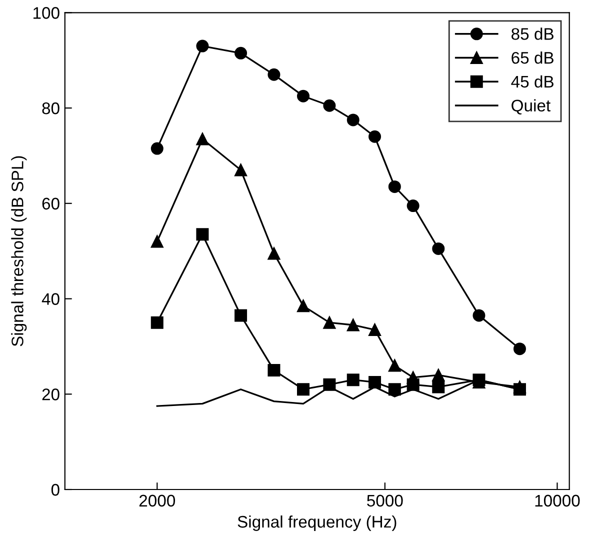  I want to click on x-tick-label: 10000, so click(557, 500).